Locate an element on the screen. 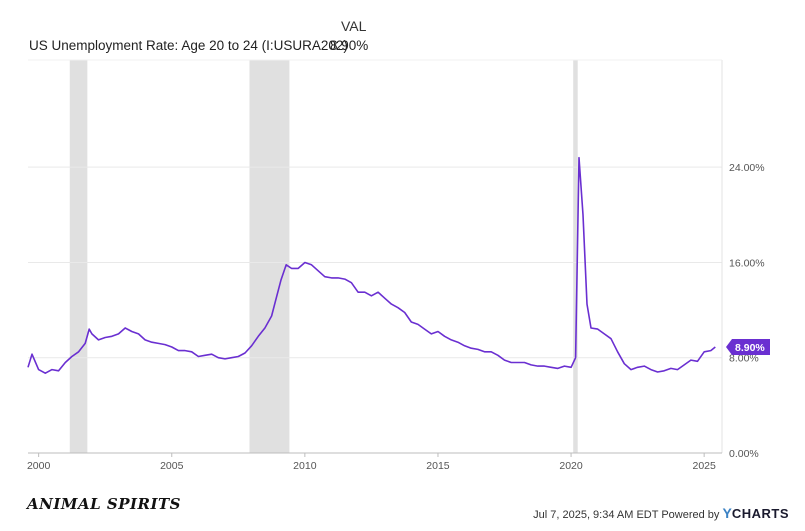 The height and width of the screenshot is (531, 805). x-tick-label-5: 2025 is located at coordinates (704, 466).